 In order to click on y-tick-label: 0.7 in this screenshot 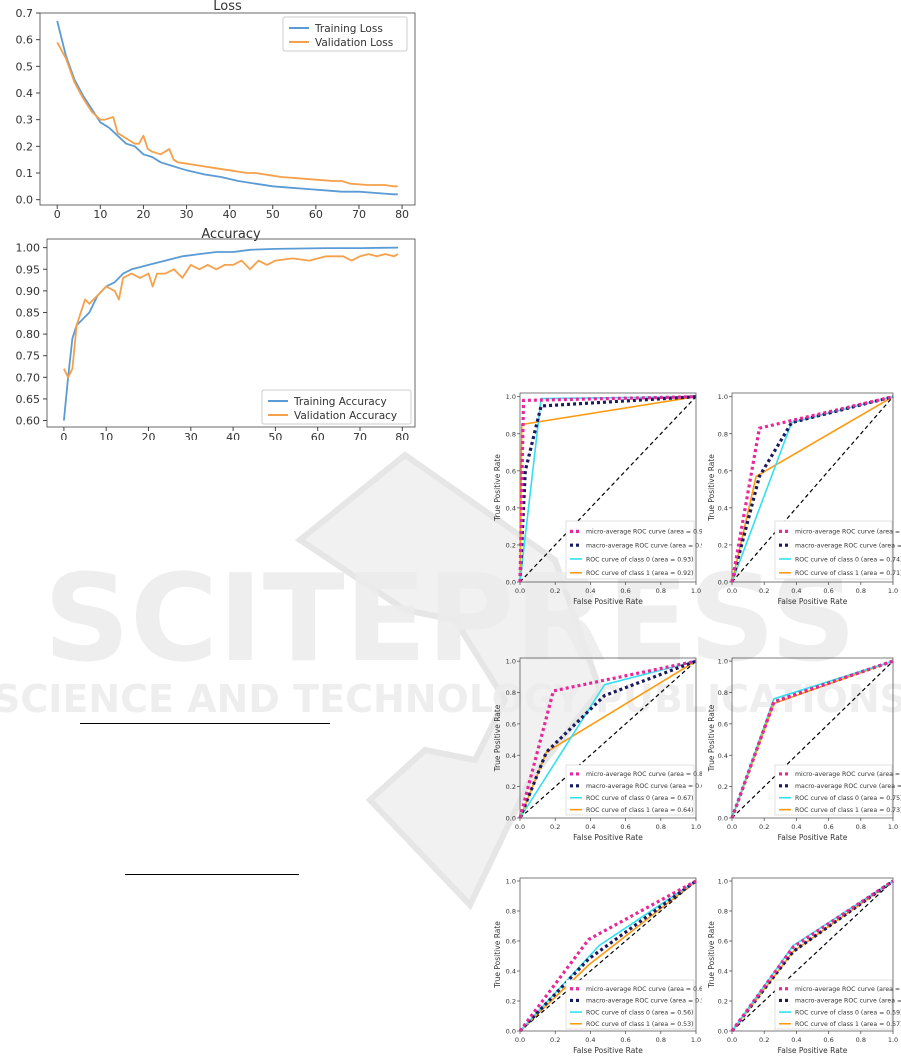, I will do `click(25, 13)`.